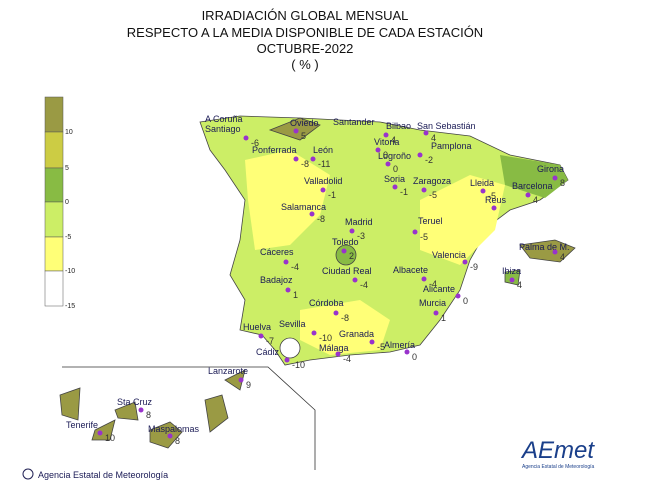 This screenshot has height=492, width=650. I want to click on frame-lines, so click(189, 418).